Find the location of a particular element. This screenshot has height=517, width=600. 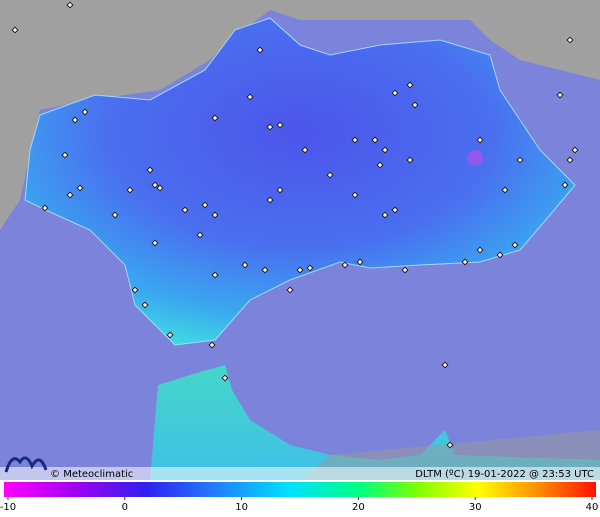

brand-text: Meteoclimatic is located at coordinates (98, 474).